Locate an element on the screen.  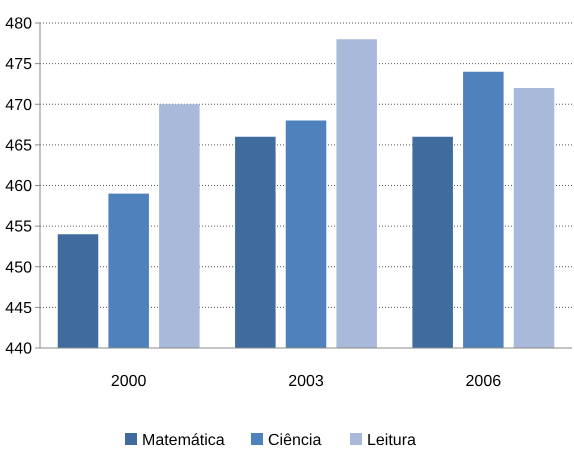
legend-label: Leitura is located at coordinates (391, 440).